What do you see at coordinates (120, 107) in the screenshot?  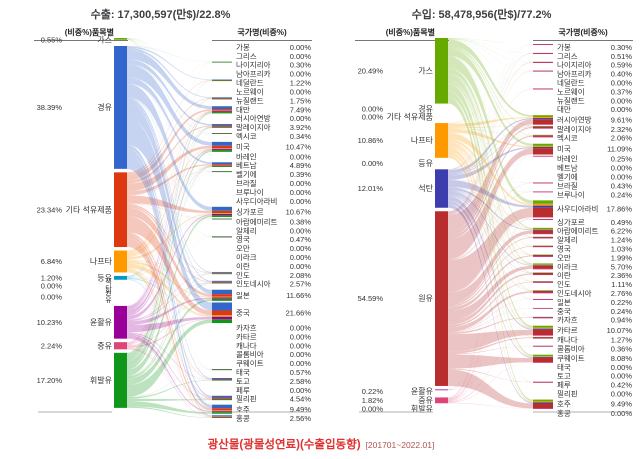 I see `item-node-경유` at bounding box center [120, 107].